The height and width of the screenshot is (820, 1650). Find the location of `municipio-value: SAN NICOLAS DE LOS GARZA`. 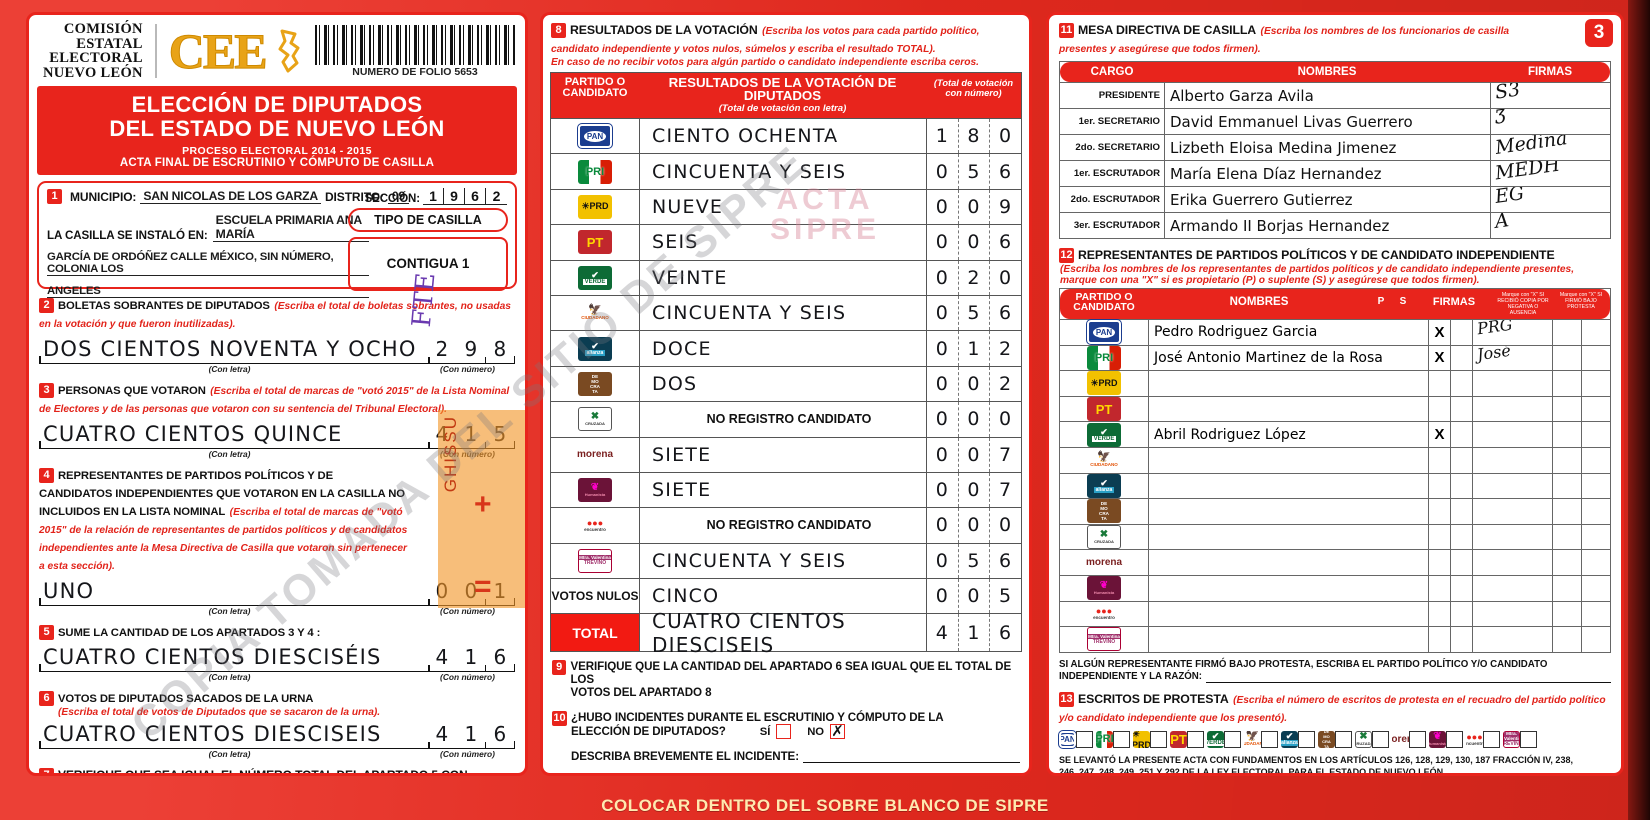

municipio-value: SAN NICOLAS DE LOS GARZA is located at coordinates (230, 196).